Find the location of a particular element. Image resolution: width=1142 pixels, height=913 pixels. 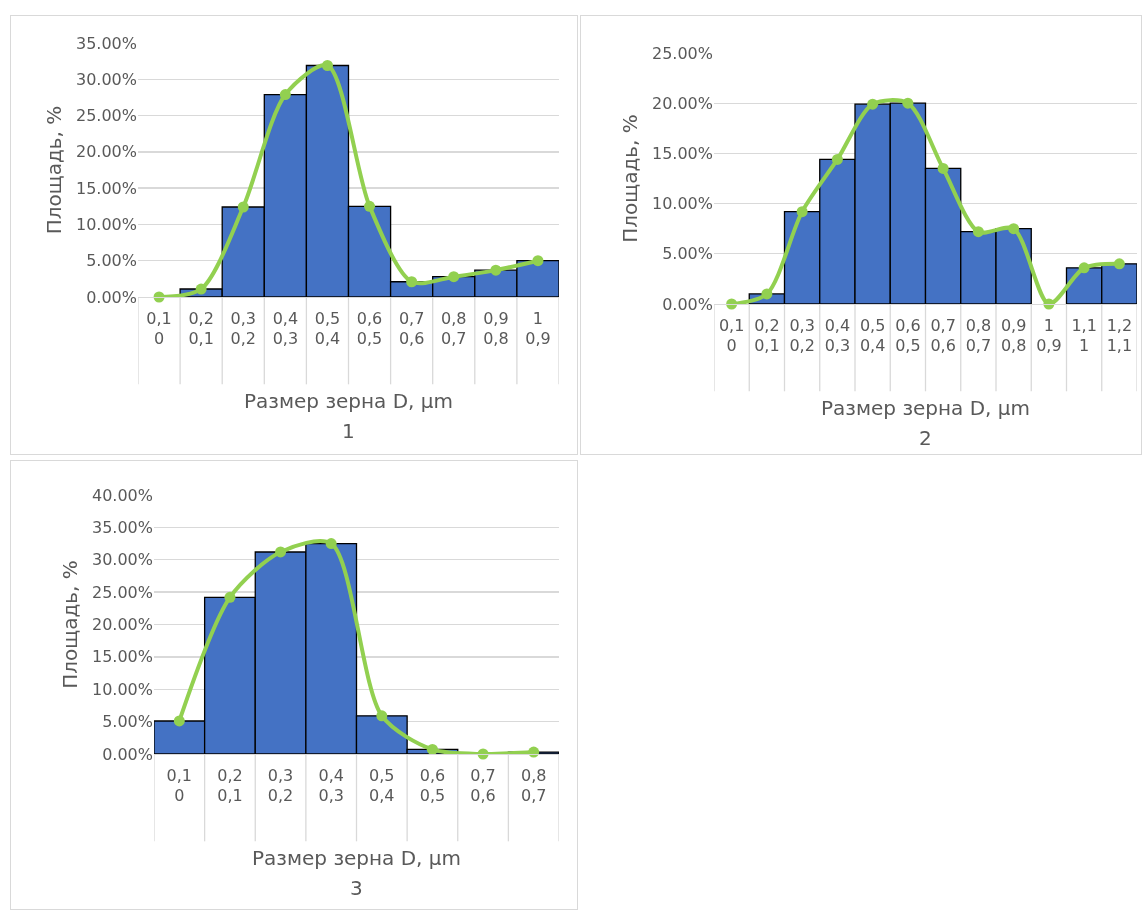

x-tick-label: 1,1 1 is located at coordinates (1084, 335).